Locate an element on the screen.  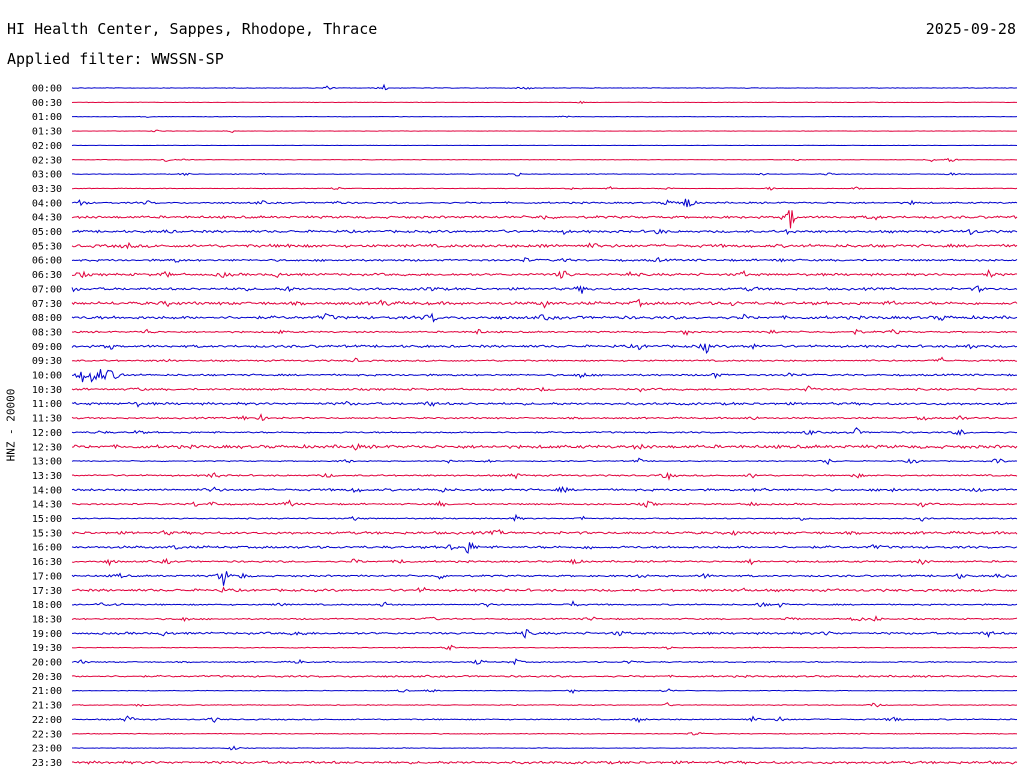
time-label: 21:30 is located at coordinates (47, 706).